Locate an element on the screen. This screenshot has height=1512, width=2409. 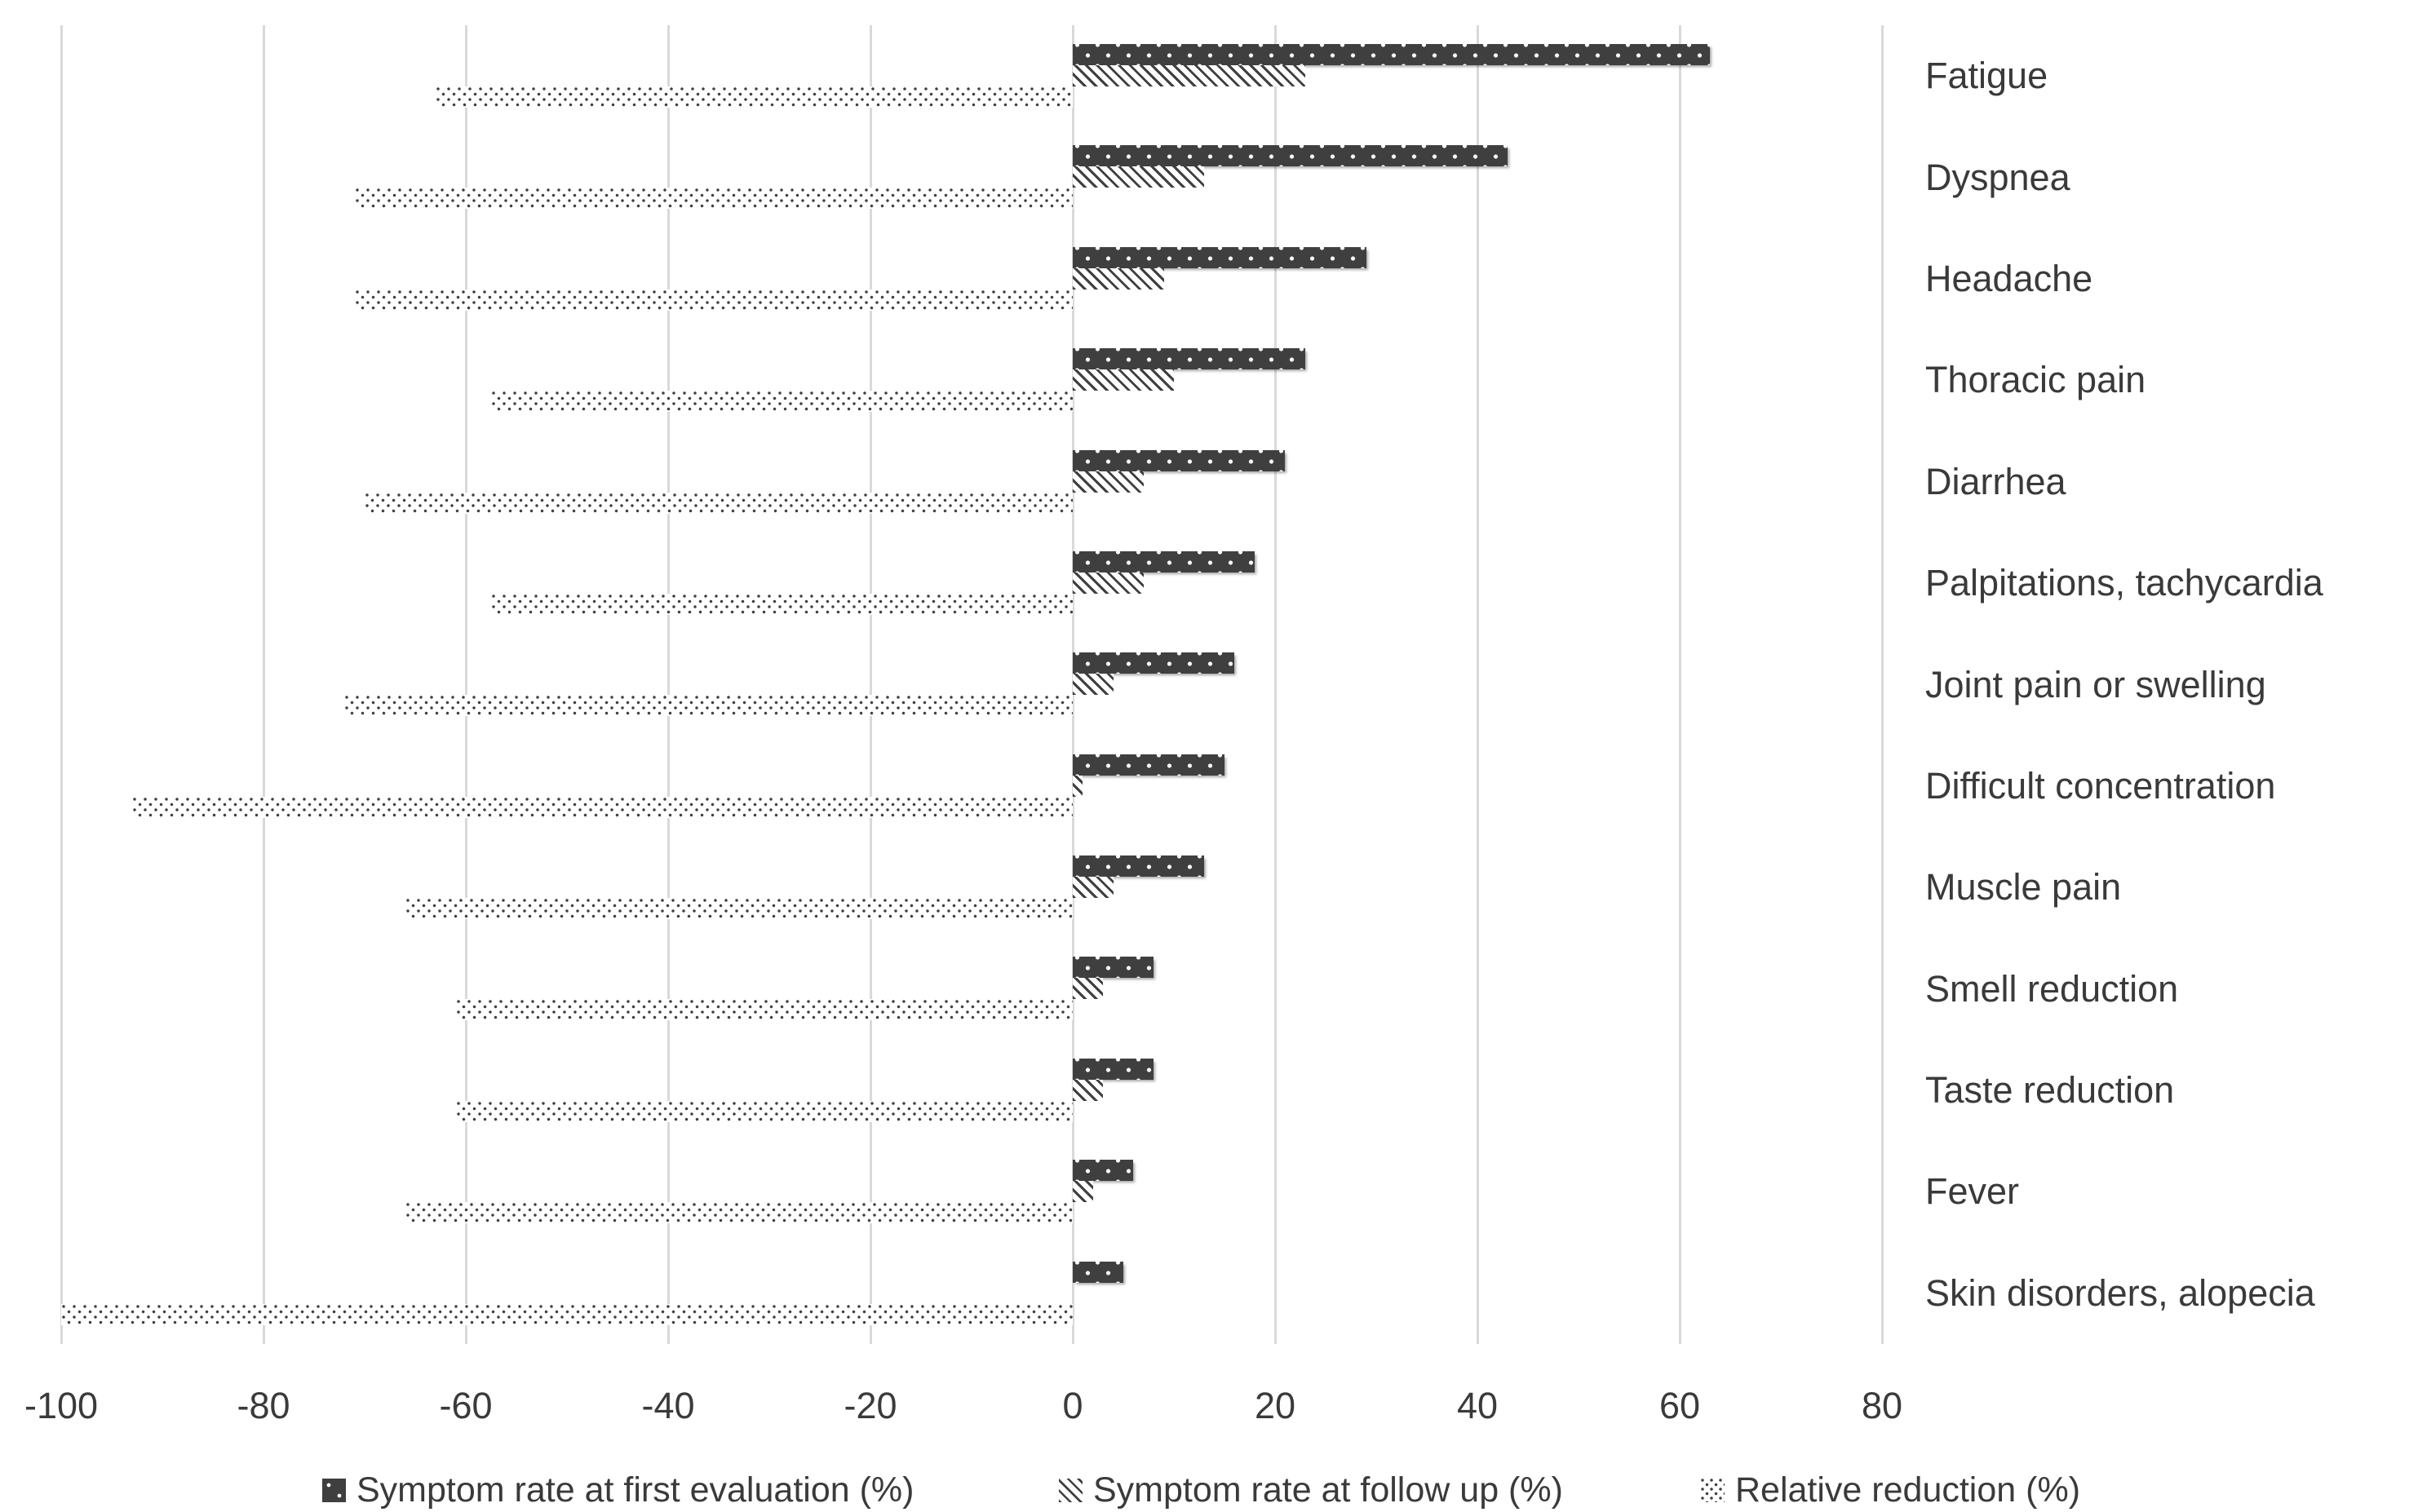
category-label: Skin disorders, alopecia is located at coordinates (2120, 1292).